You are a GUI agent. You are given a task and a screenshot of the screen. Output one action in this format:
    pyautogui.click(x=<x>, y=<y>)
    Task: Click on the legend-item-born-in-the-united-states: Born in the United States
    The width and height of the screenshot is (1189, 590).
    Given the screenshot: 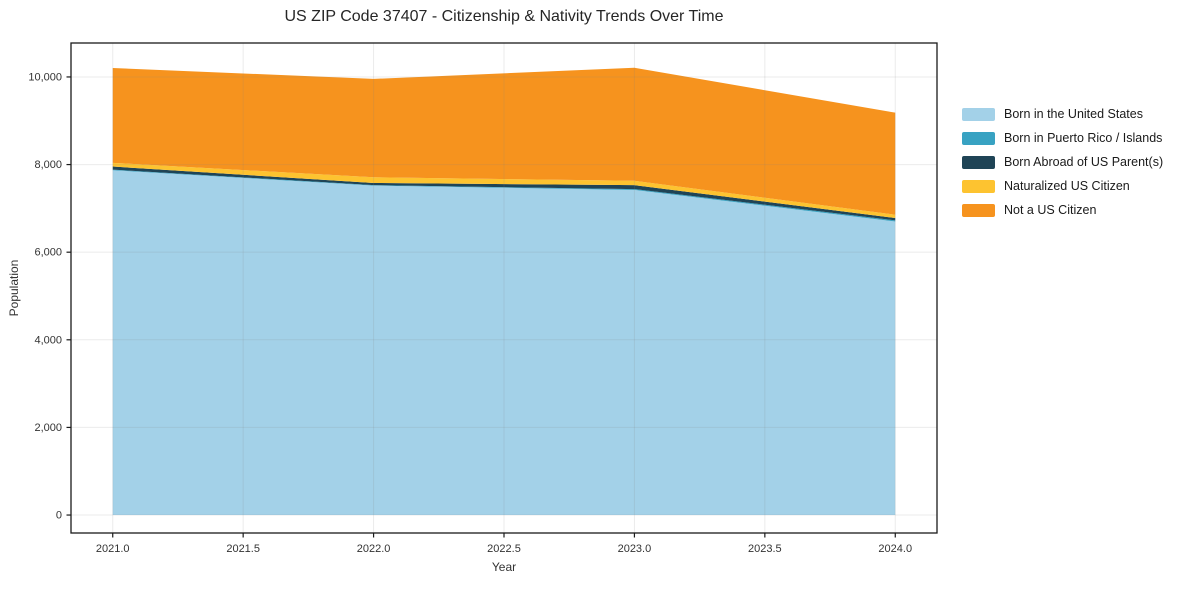 What is the action you would take?
    pyautogui.click(x=1062, y=114)
    